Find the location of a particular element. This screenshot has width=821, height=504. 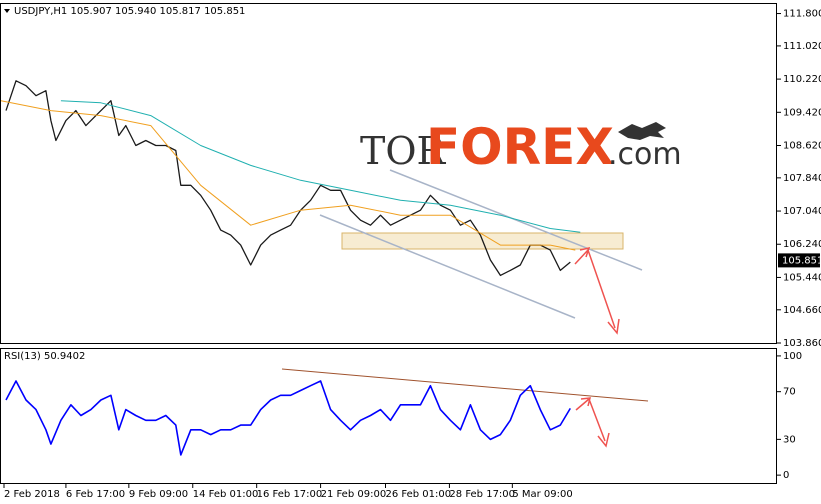

y-tick-label: 30 is located at coordinates (789, 439).